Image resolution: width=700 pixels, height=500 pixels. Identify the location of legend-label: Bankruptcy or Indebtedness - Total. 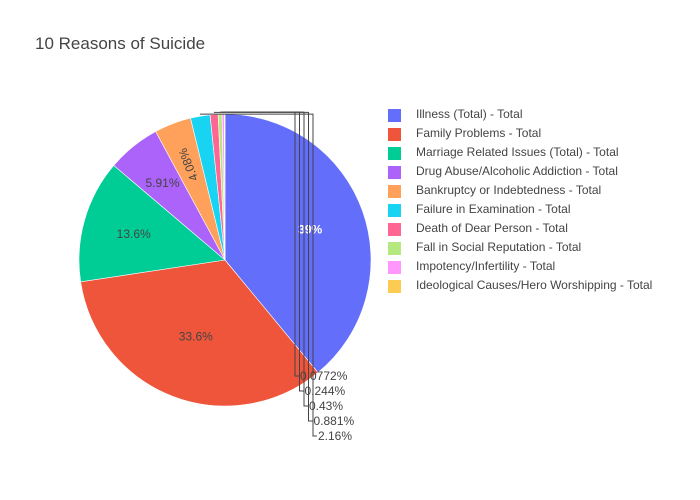
(509, 190).